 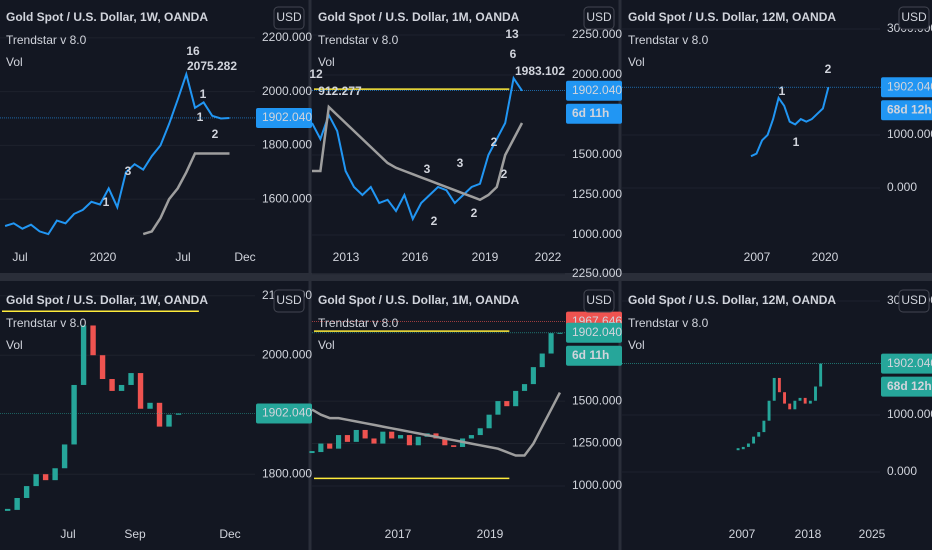 What do you see at coordinates (909, 109) in the screenshot?
I see `price-tag-label: 68d 12h` at bounding box center [909, 109].